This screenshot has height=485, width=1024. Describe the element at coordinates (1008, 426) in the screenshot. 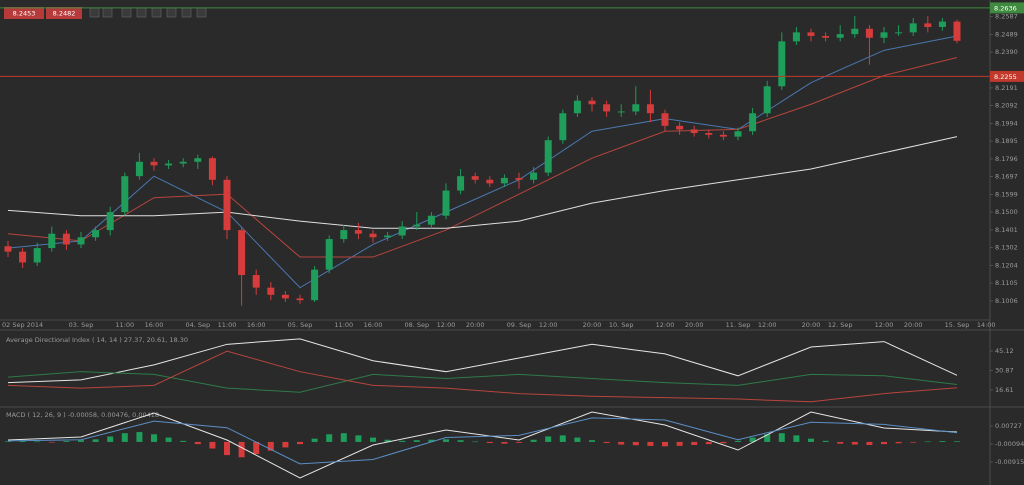

I see `y-tick-label: 0.00727` at that location.